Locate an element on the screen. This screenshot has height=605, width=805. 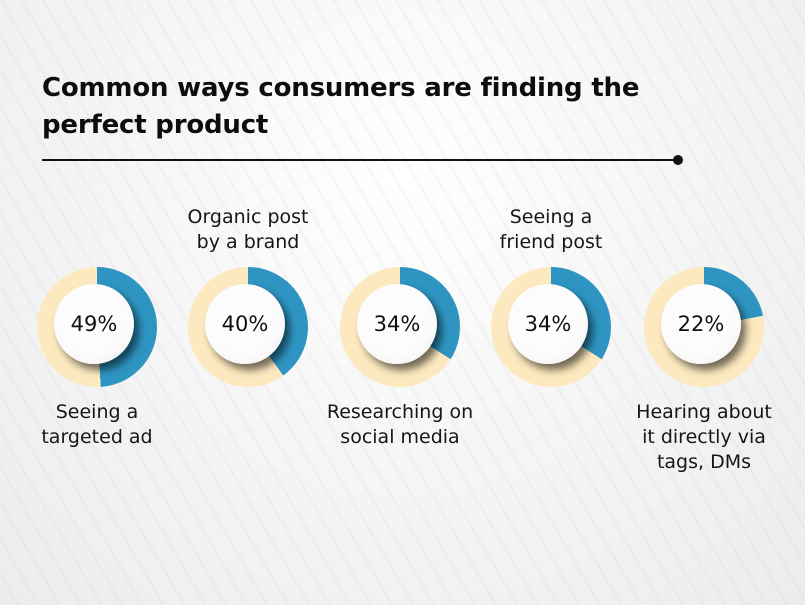
donut-label: Seeing a friend post is located at coordinates (551, 230).